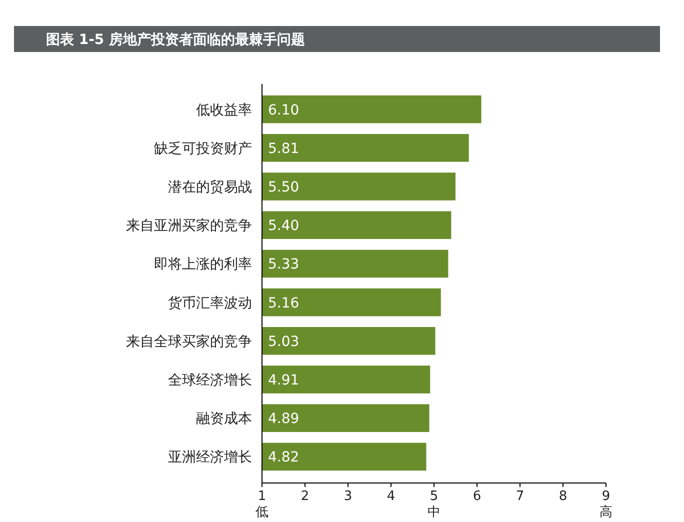  Describe the element at coordinates (284, 342) in the screenshot. I see `data-label: 5.03` at that location.